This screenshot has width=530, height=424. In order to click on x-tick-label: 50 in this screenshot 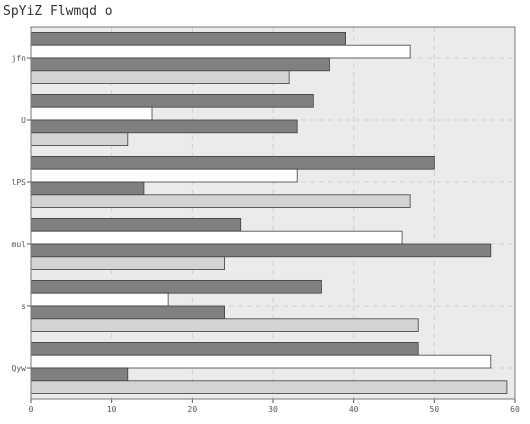, I will do `click(435, 409)`.